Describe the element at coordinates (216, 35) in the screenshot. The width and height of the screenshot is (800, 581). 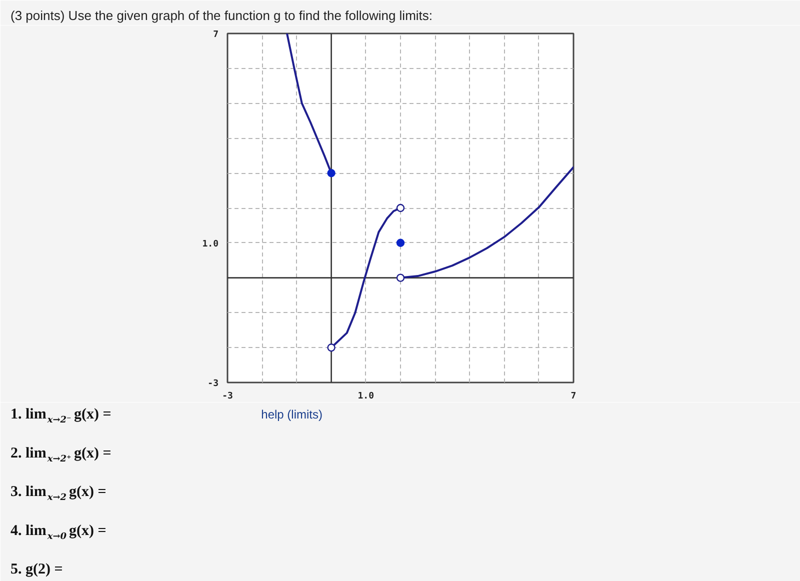
I see `y-tick-label: 7` at that location.